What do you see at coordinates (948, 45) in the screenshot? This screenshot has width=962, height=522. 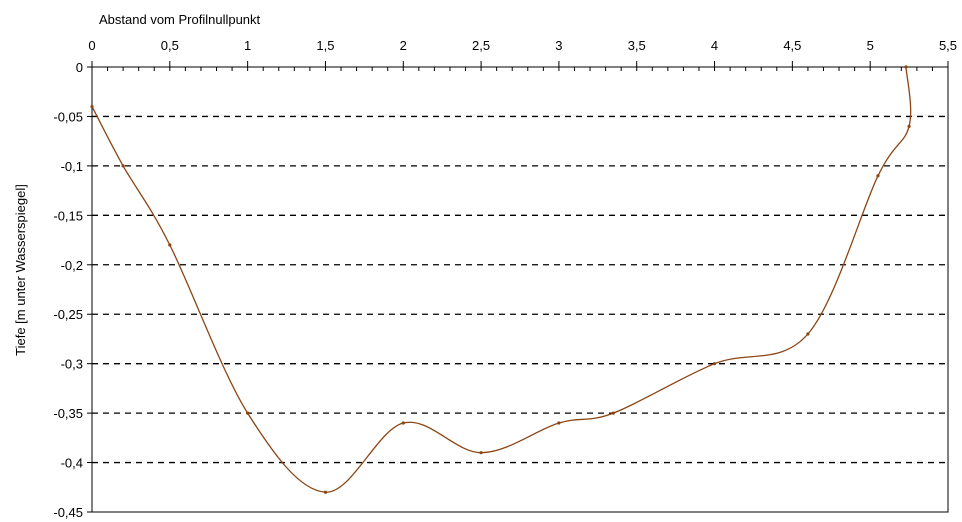 I see `x-tick-label: 5,5` at bounding box center [948, 45].